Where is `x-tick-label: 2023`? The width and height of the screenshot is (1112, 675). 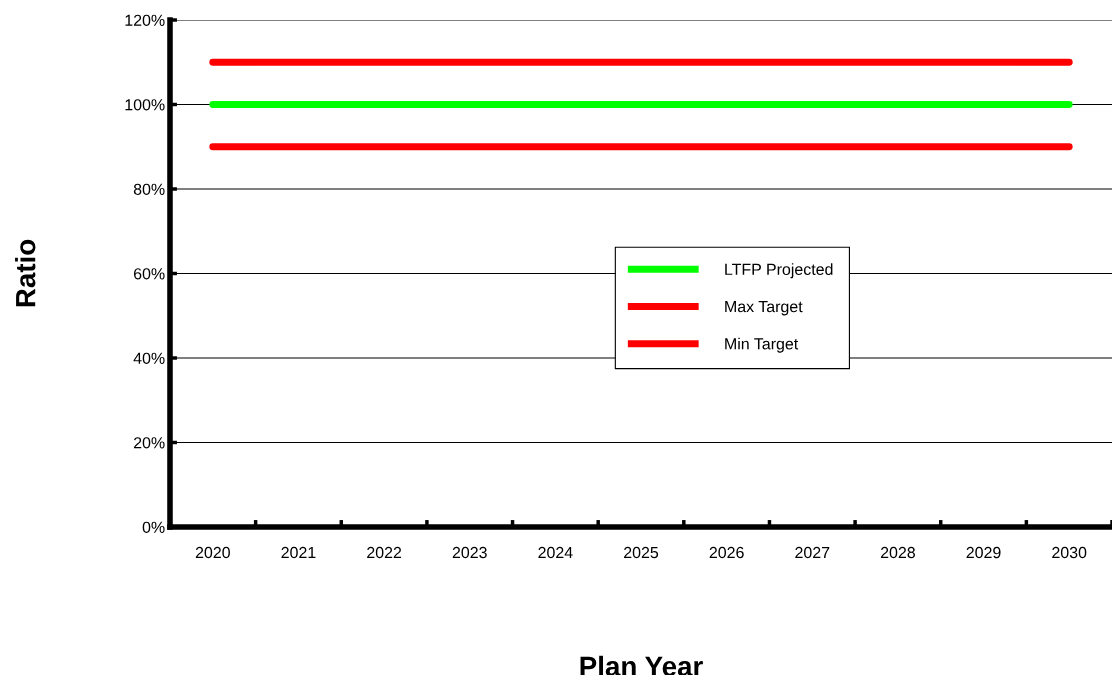 x-tick-label: 2023 is located at coordinates (469, 552).